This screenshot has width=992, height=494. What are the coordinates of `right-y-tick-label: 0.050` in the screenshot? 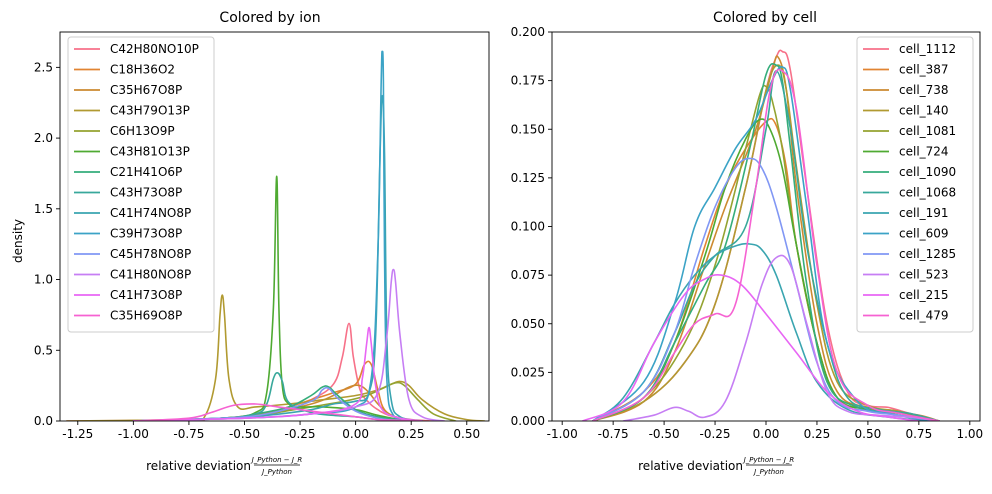 It's located at (528, 324).